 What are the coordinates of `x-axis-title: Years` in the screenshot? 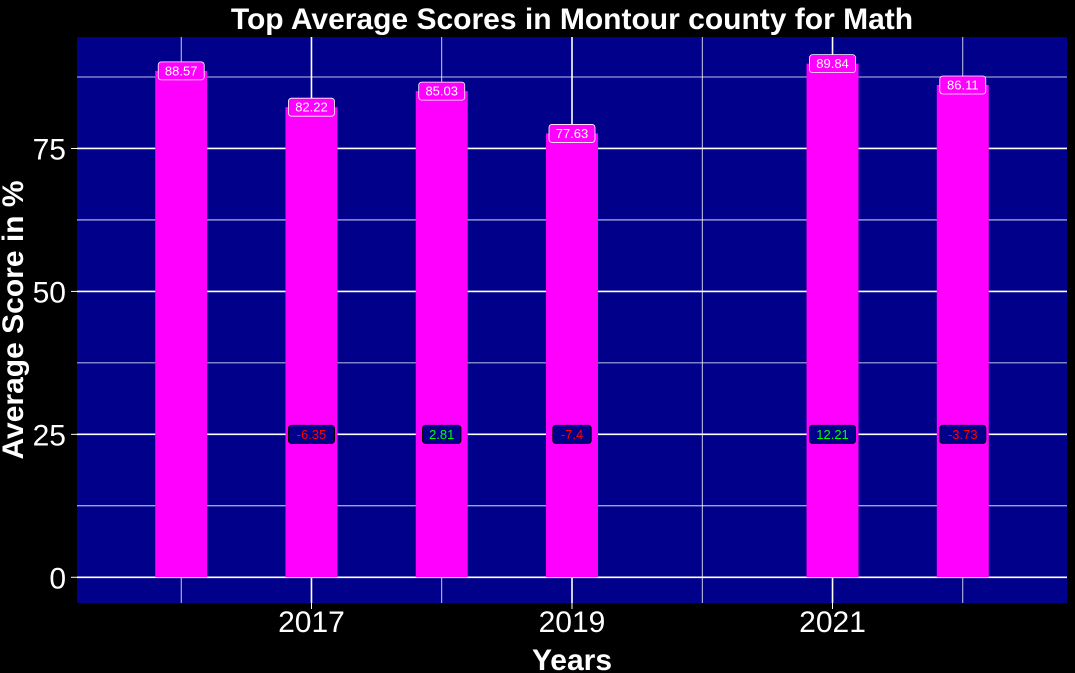 It's located at (572, 658).